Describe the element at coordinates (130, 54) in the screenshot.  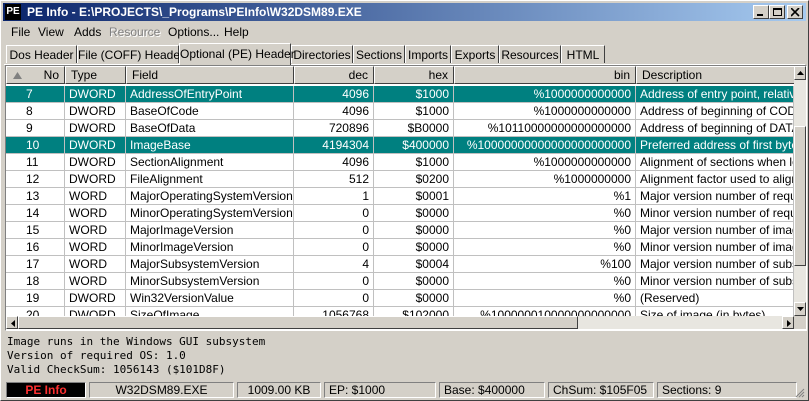
I see `tab-file-coff-header: File (COFF) Header` at that location.